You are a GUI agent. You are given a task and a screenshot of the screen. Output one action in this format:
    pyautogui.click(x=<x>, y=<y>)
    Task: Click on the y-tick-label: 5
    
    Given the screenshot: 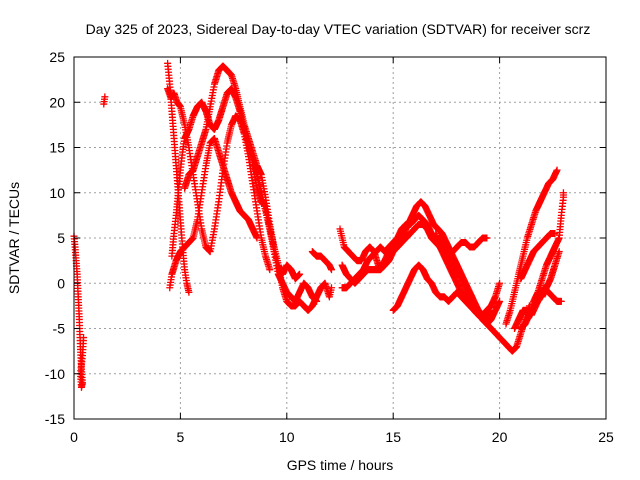 What is the action you would take?
    pyautogui.click(x=61, y=238)
    